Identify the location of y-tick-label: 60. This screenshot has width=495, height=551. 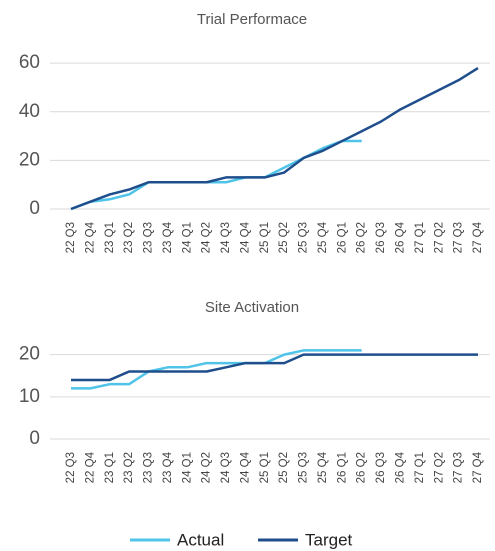
(29, 62).